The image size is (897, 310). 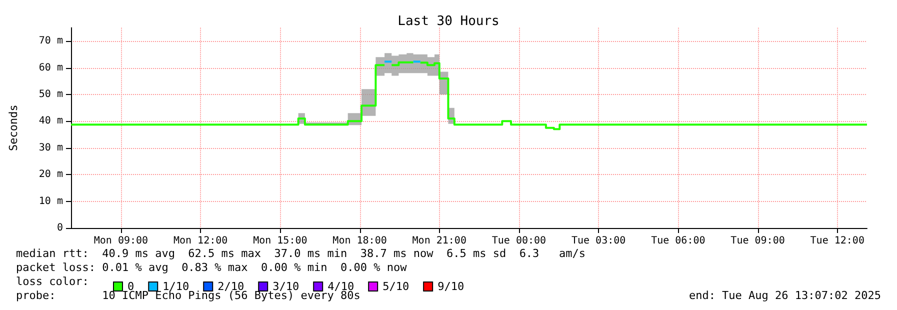 I want to click on x-tick-label: Tue 00:00, so click(x=519, y=241).